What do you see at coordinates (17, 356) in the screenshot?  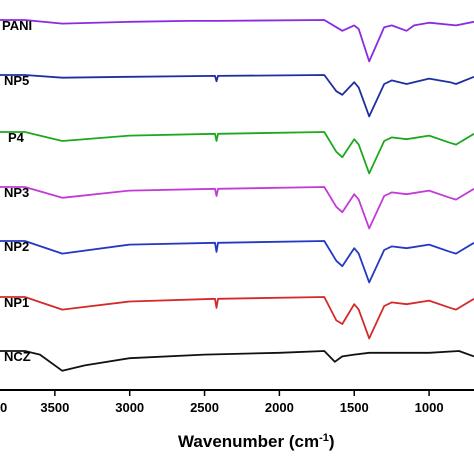 I see `series-label-ncz: NCZ` at bounding box center [17, 356].